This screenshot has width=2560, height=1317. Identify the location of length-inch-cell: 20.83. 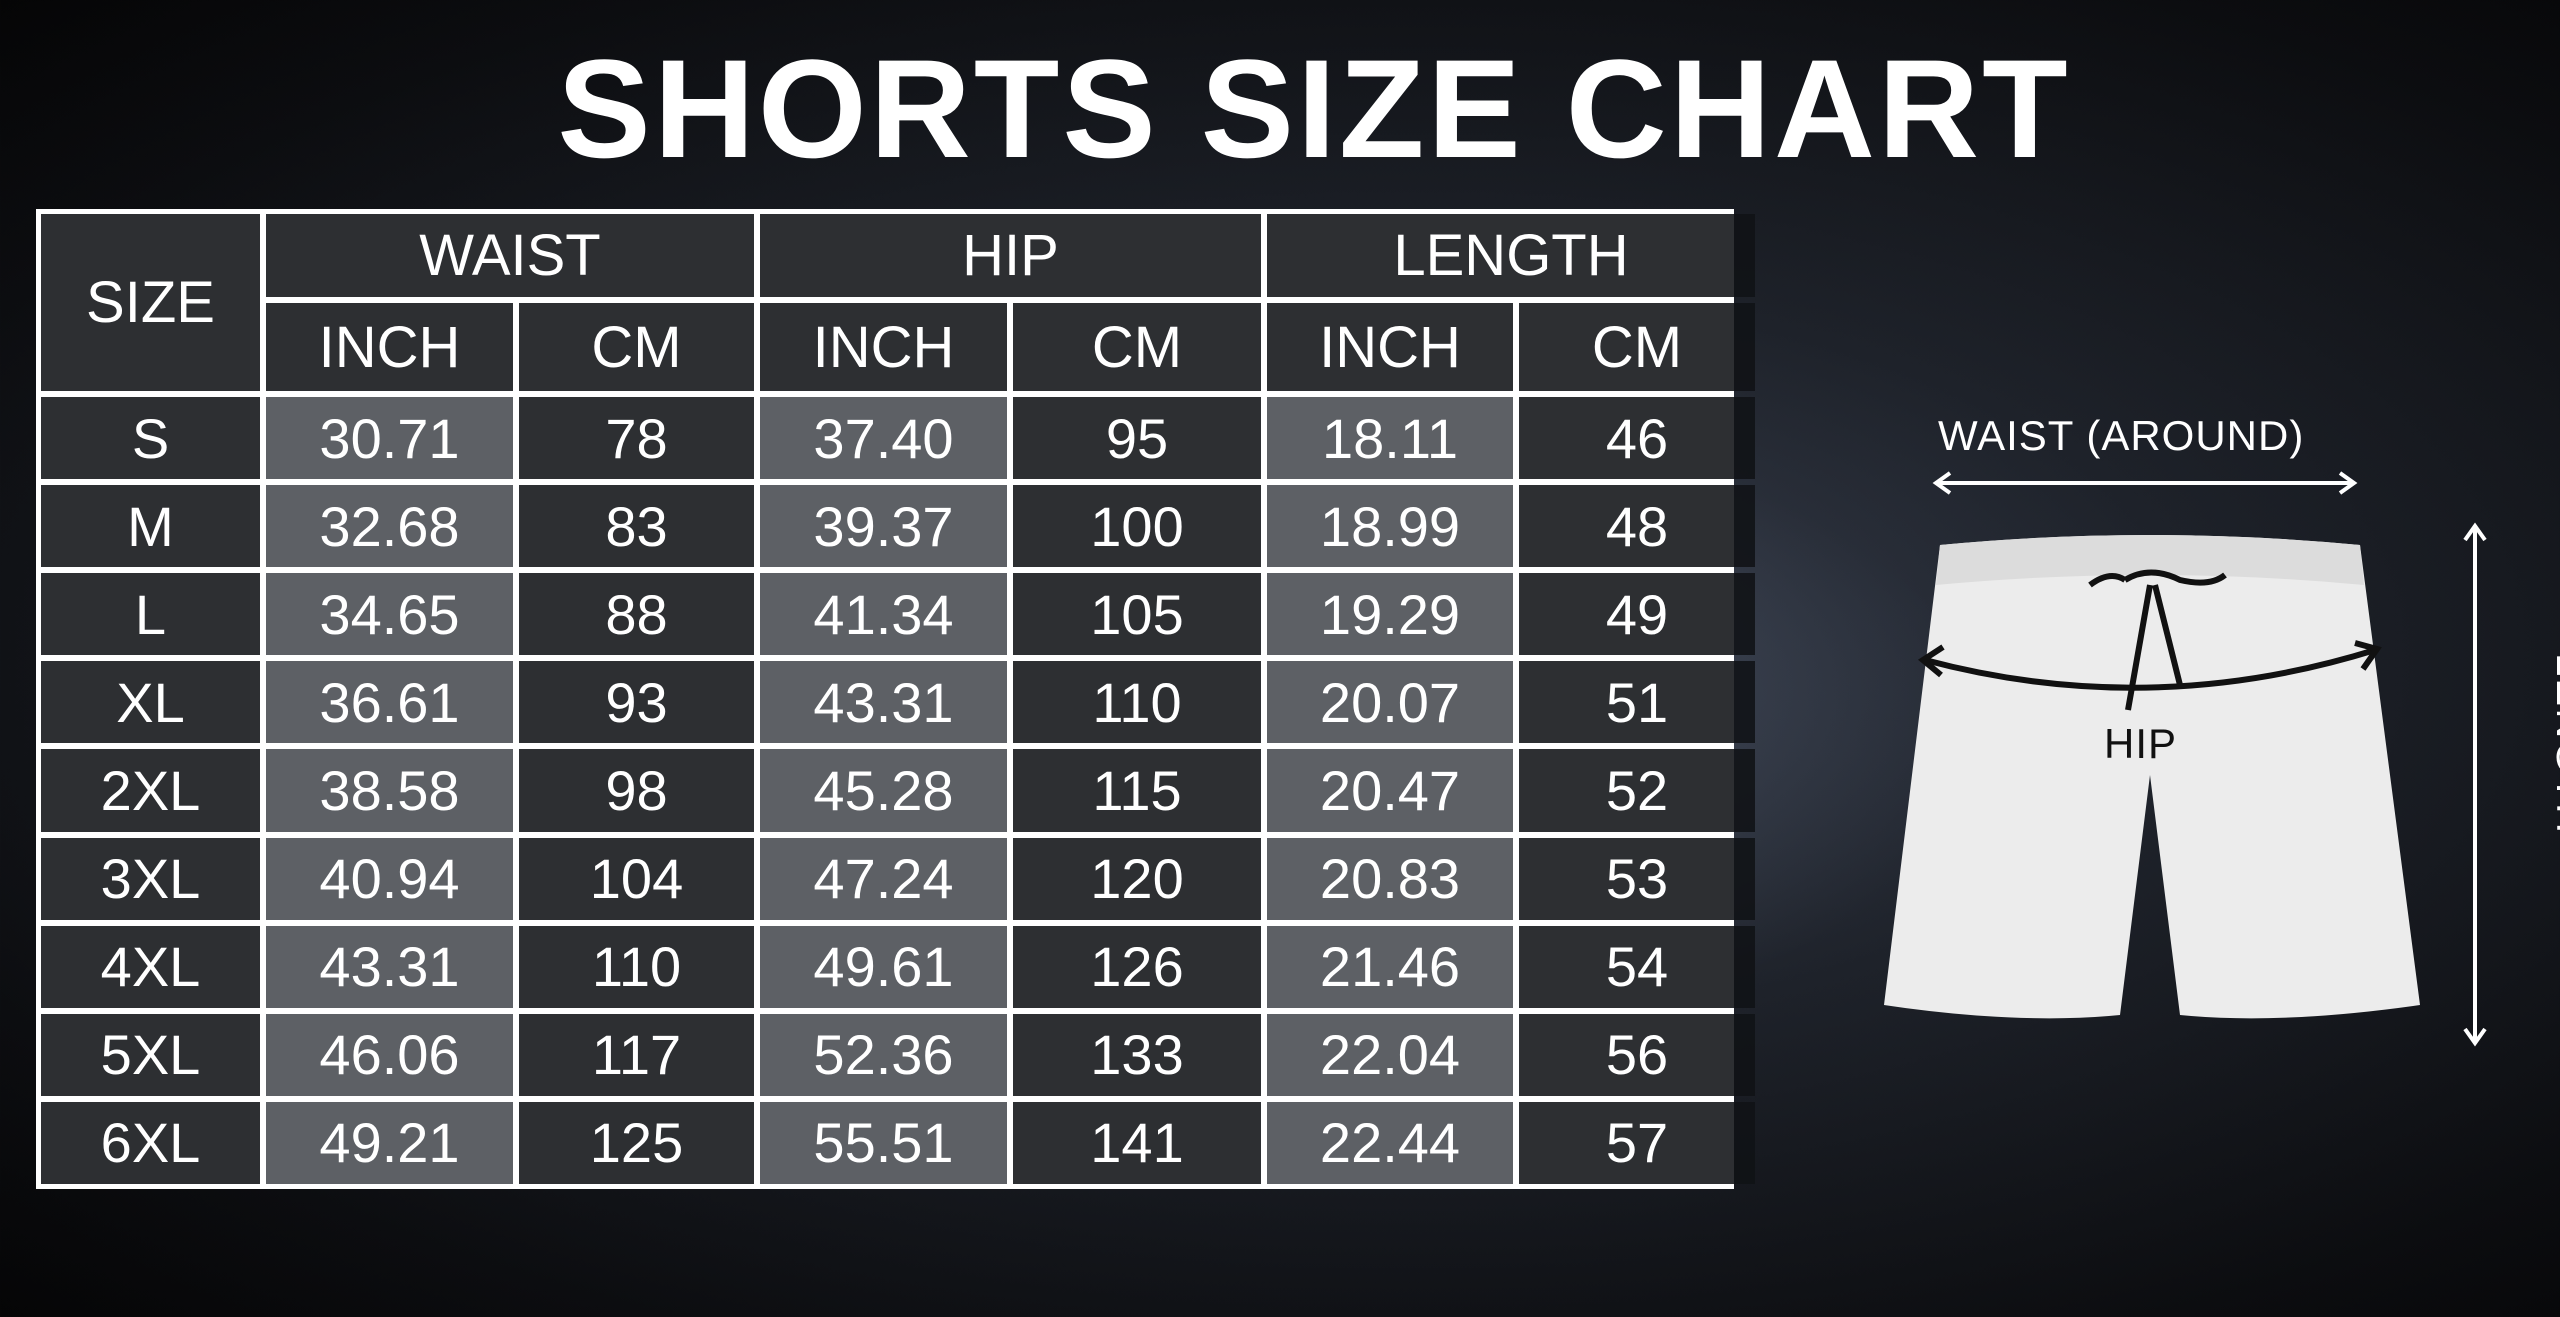
(1390, 878).